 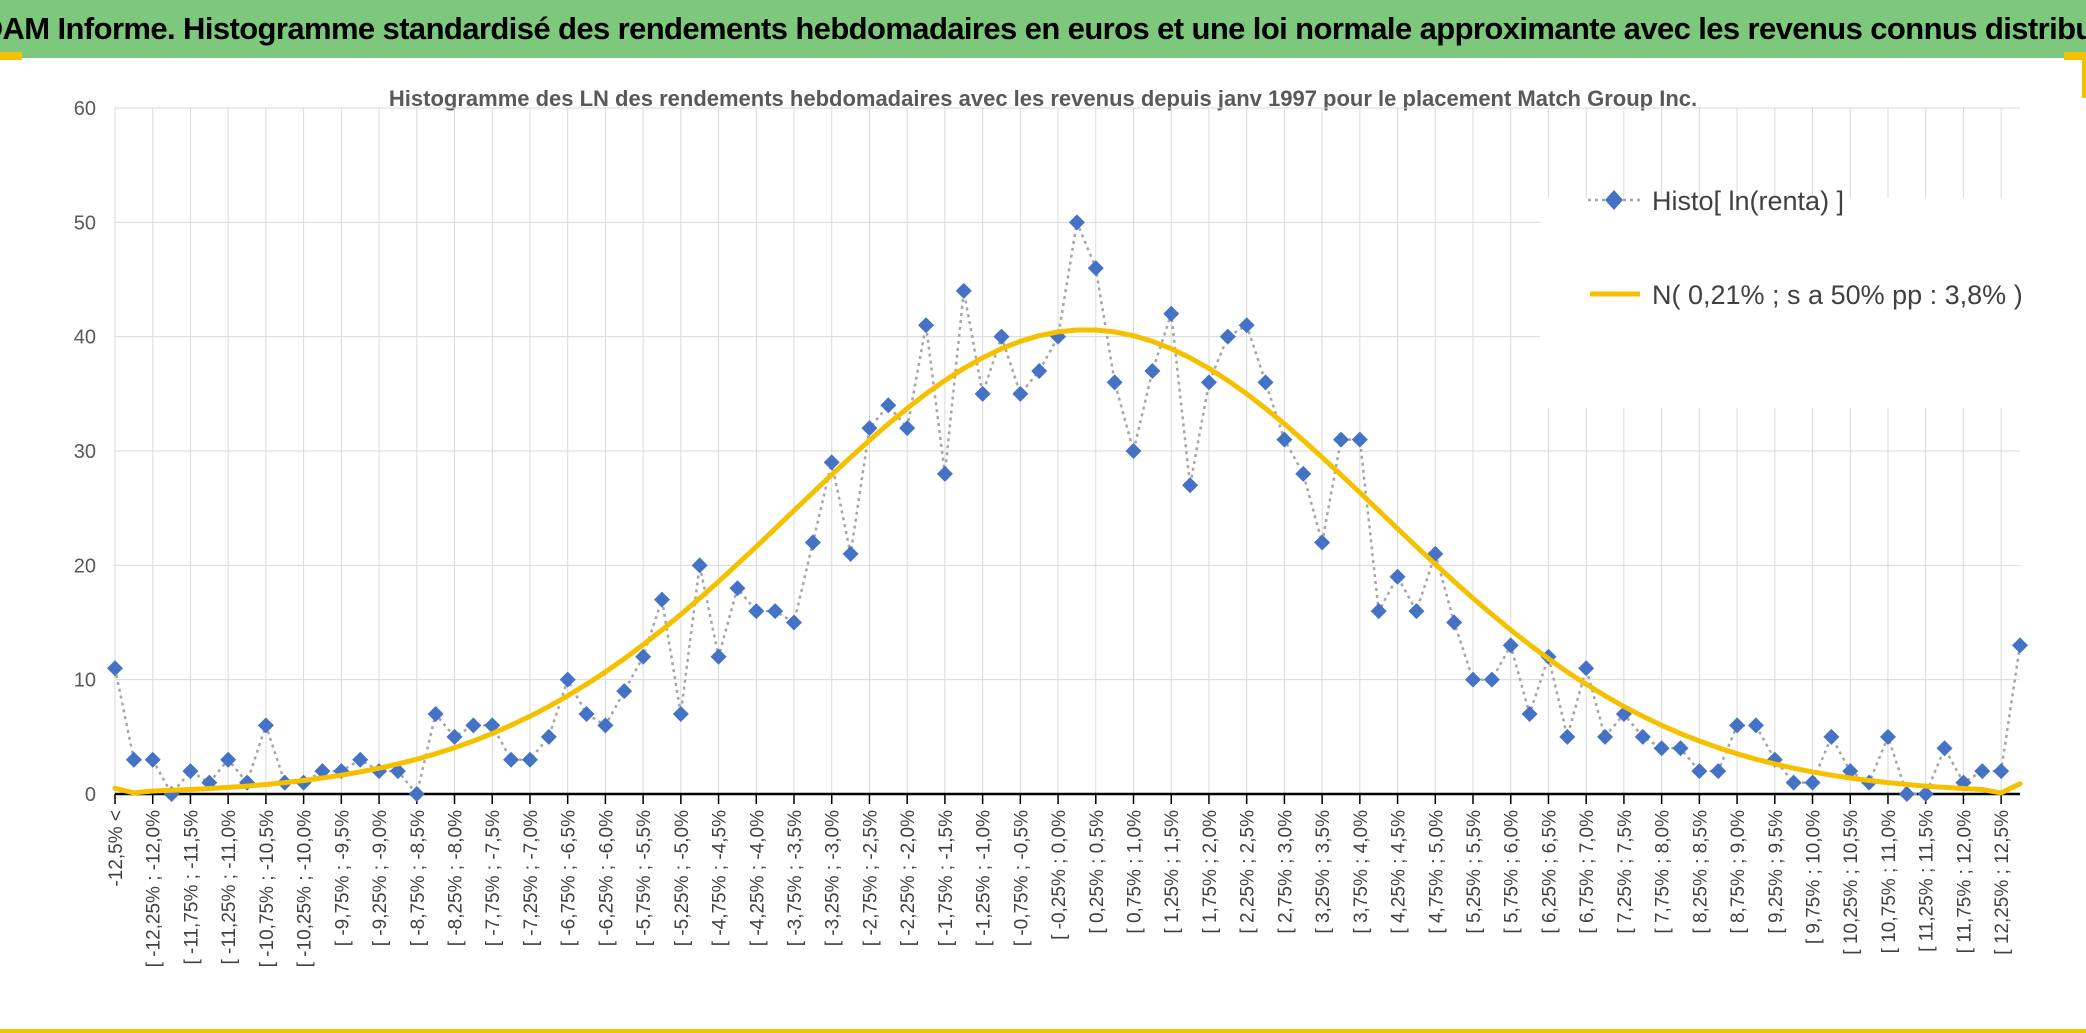 What do you see at coordinates (493, 878) in the screenshot?
I see `x-tick-label: [ -7,75% ; -7,5%` at bounding box center [493, 878].